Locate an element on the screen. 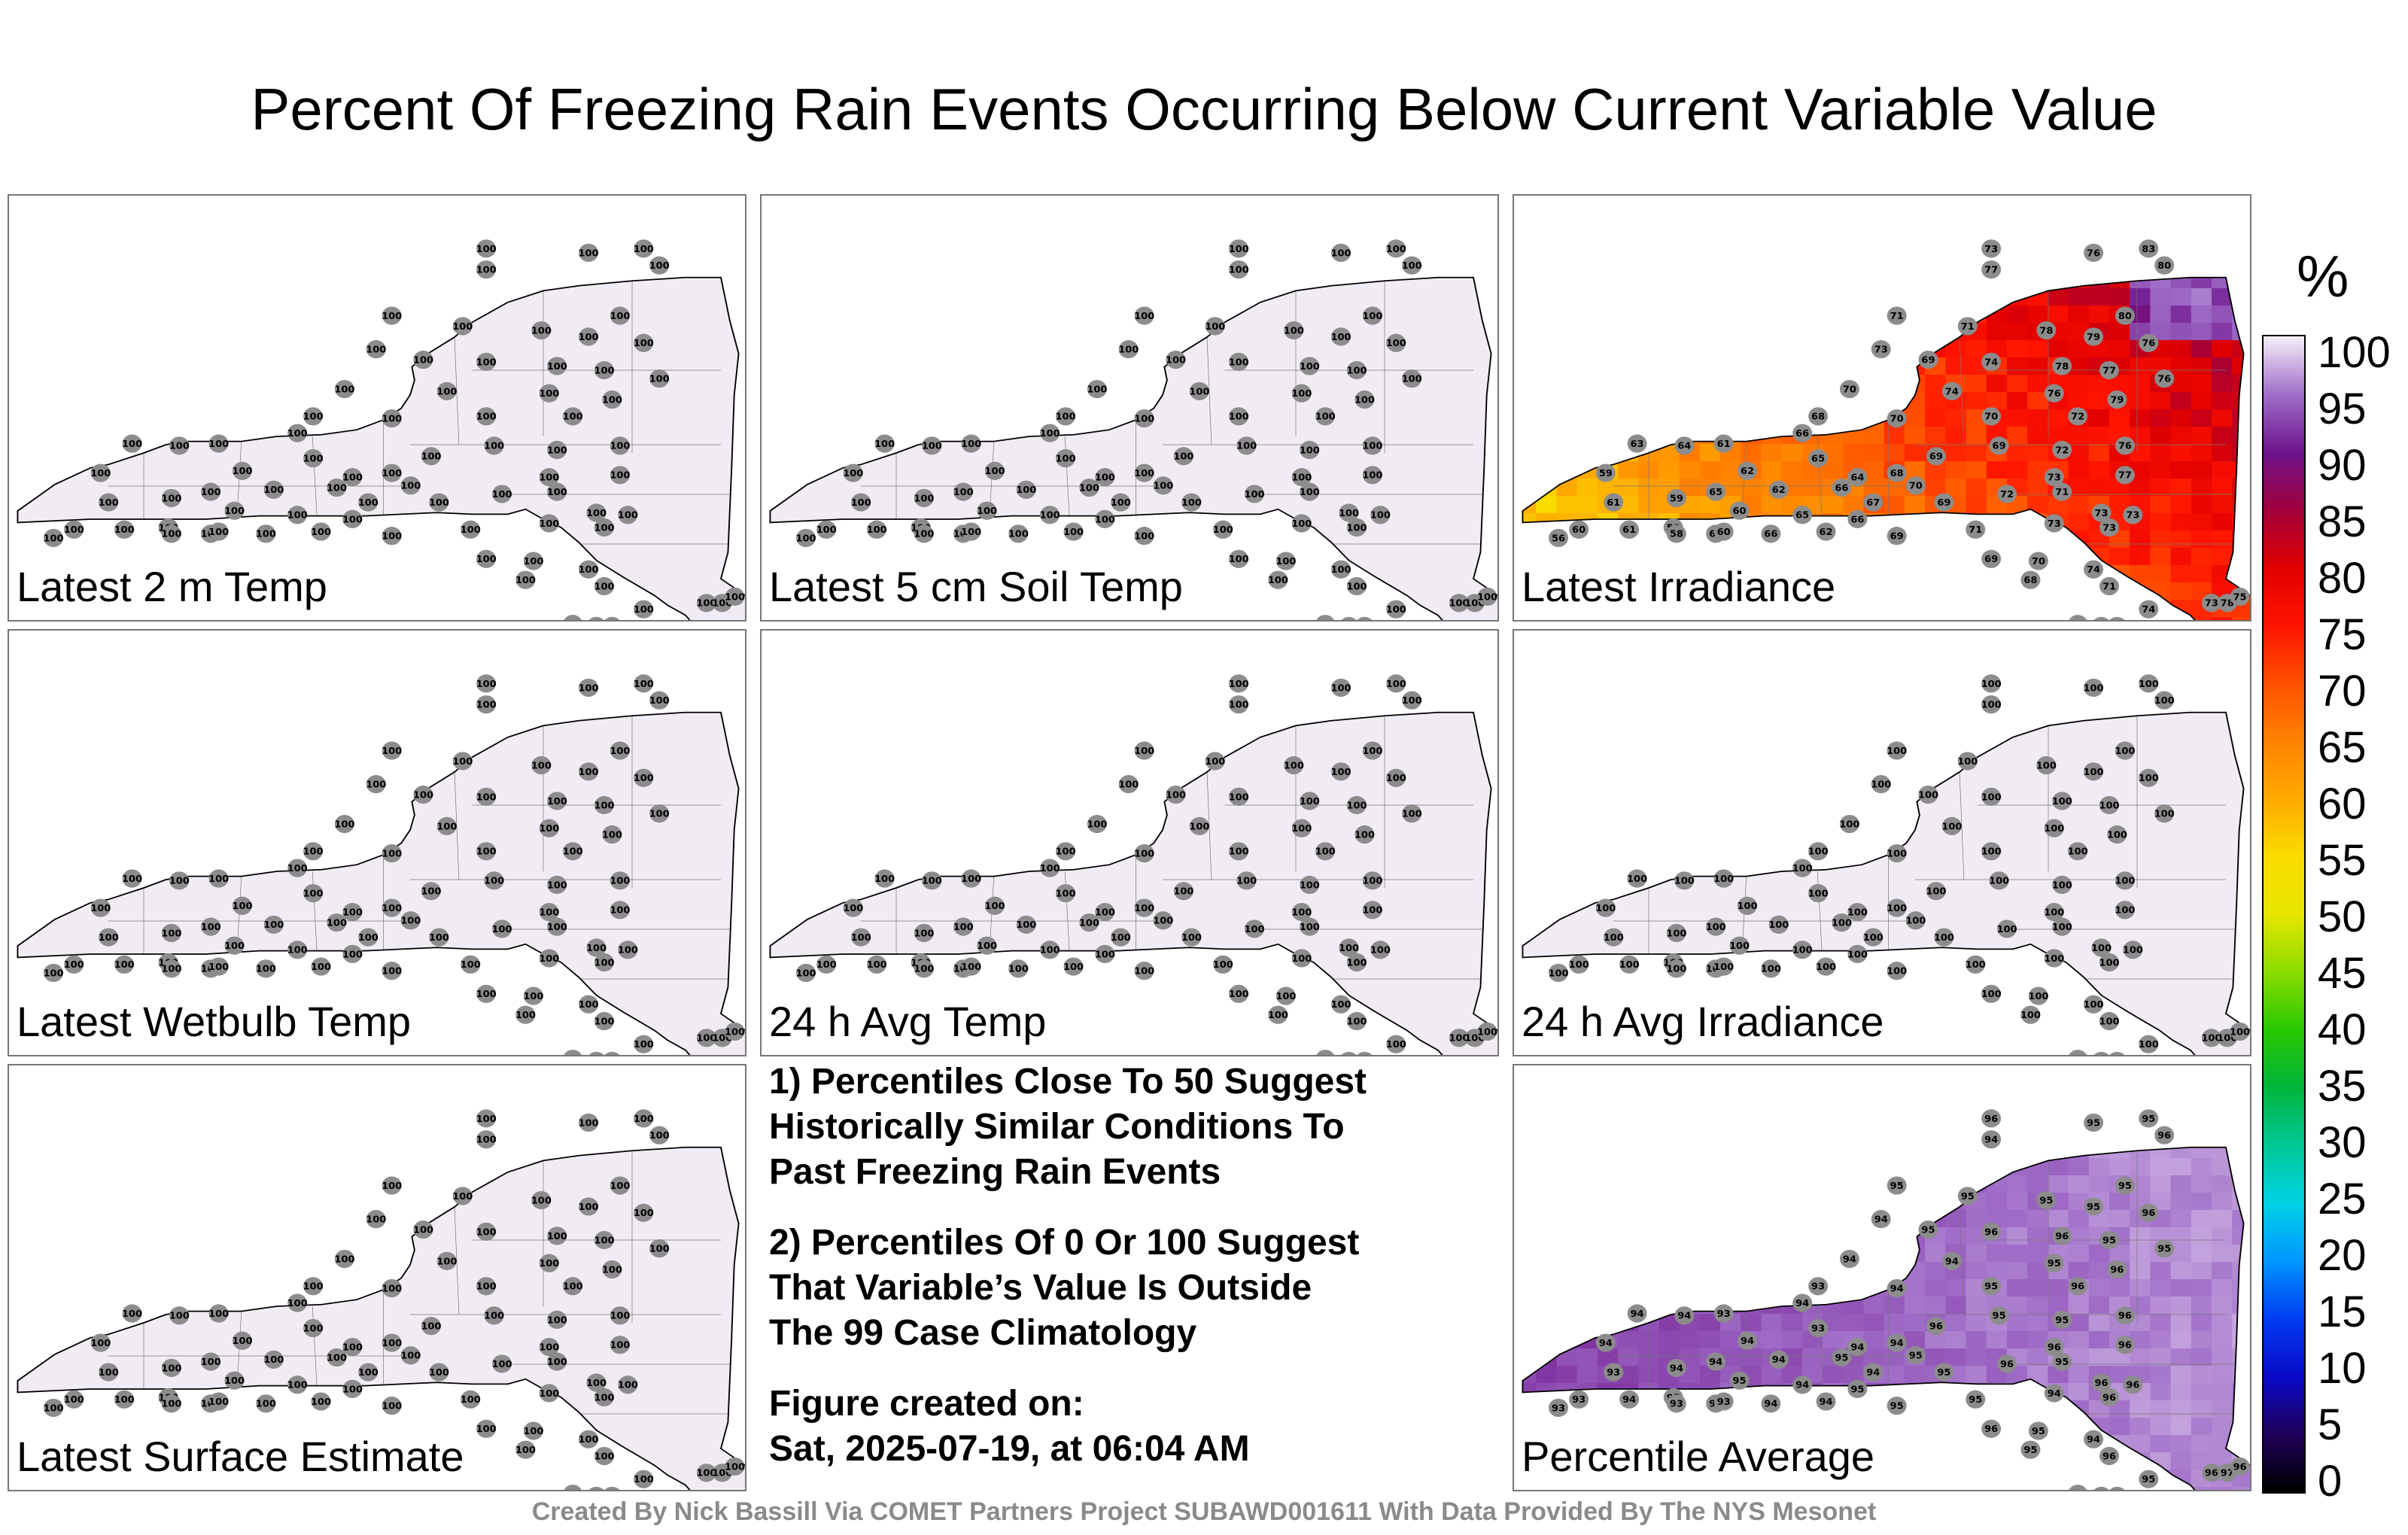  station-value: 94 is located at coordinates (1684, 1315).